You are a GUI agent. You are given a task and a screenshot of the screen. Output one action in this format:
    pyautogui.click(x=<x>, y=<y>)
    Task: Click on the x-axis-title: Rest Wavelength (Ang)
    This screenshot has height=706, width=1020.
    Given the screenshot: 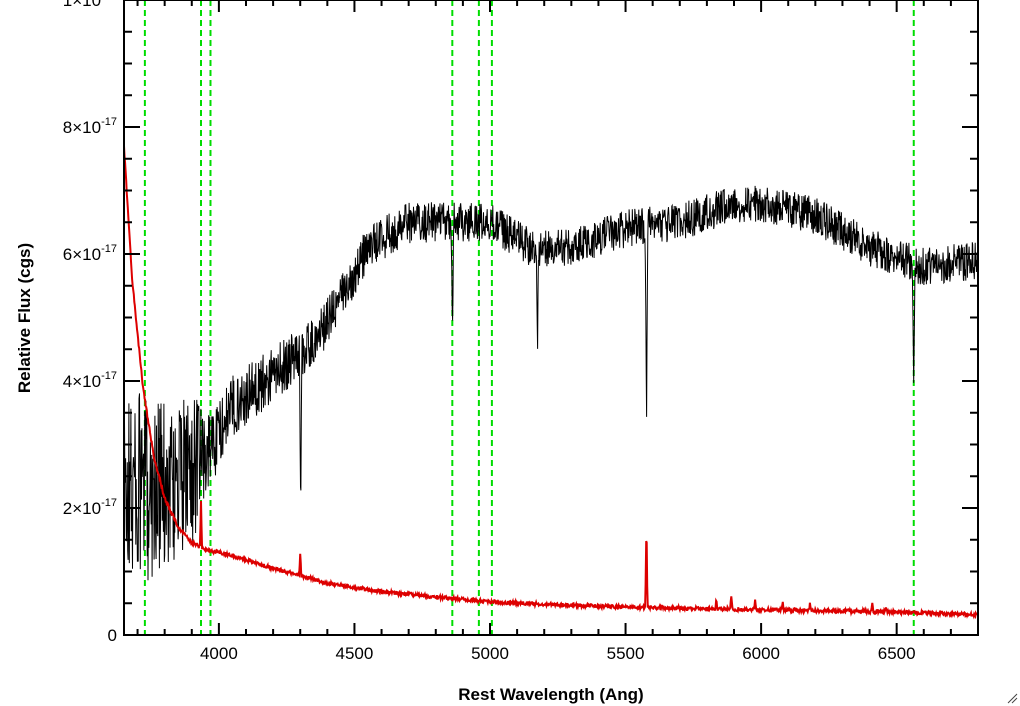 What is the action you would take?
    pyautogui.click(x=550, y=694)
    